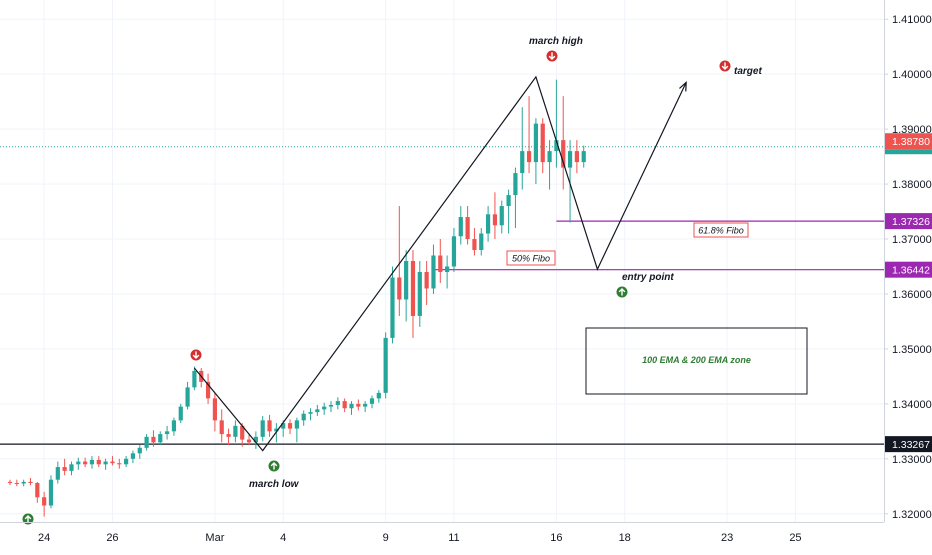 The image size is (932, 555). What do you see at coordinates (552, 56) in the screenshot?
I see `march-high-down-signal` at bounding box center [552, 56].